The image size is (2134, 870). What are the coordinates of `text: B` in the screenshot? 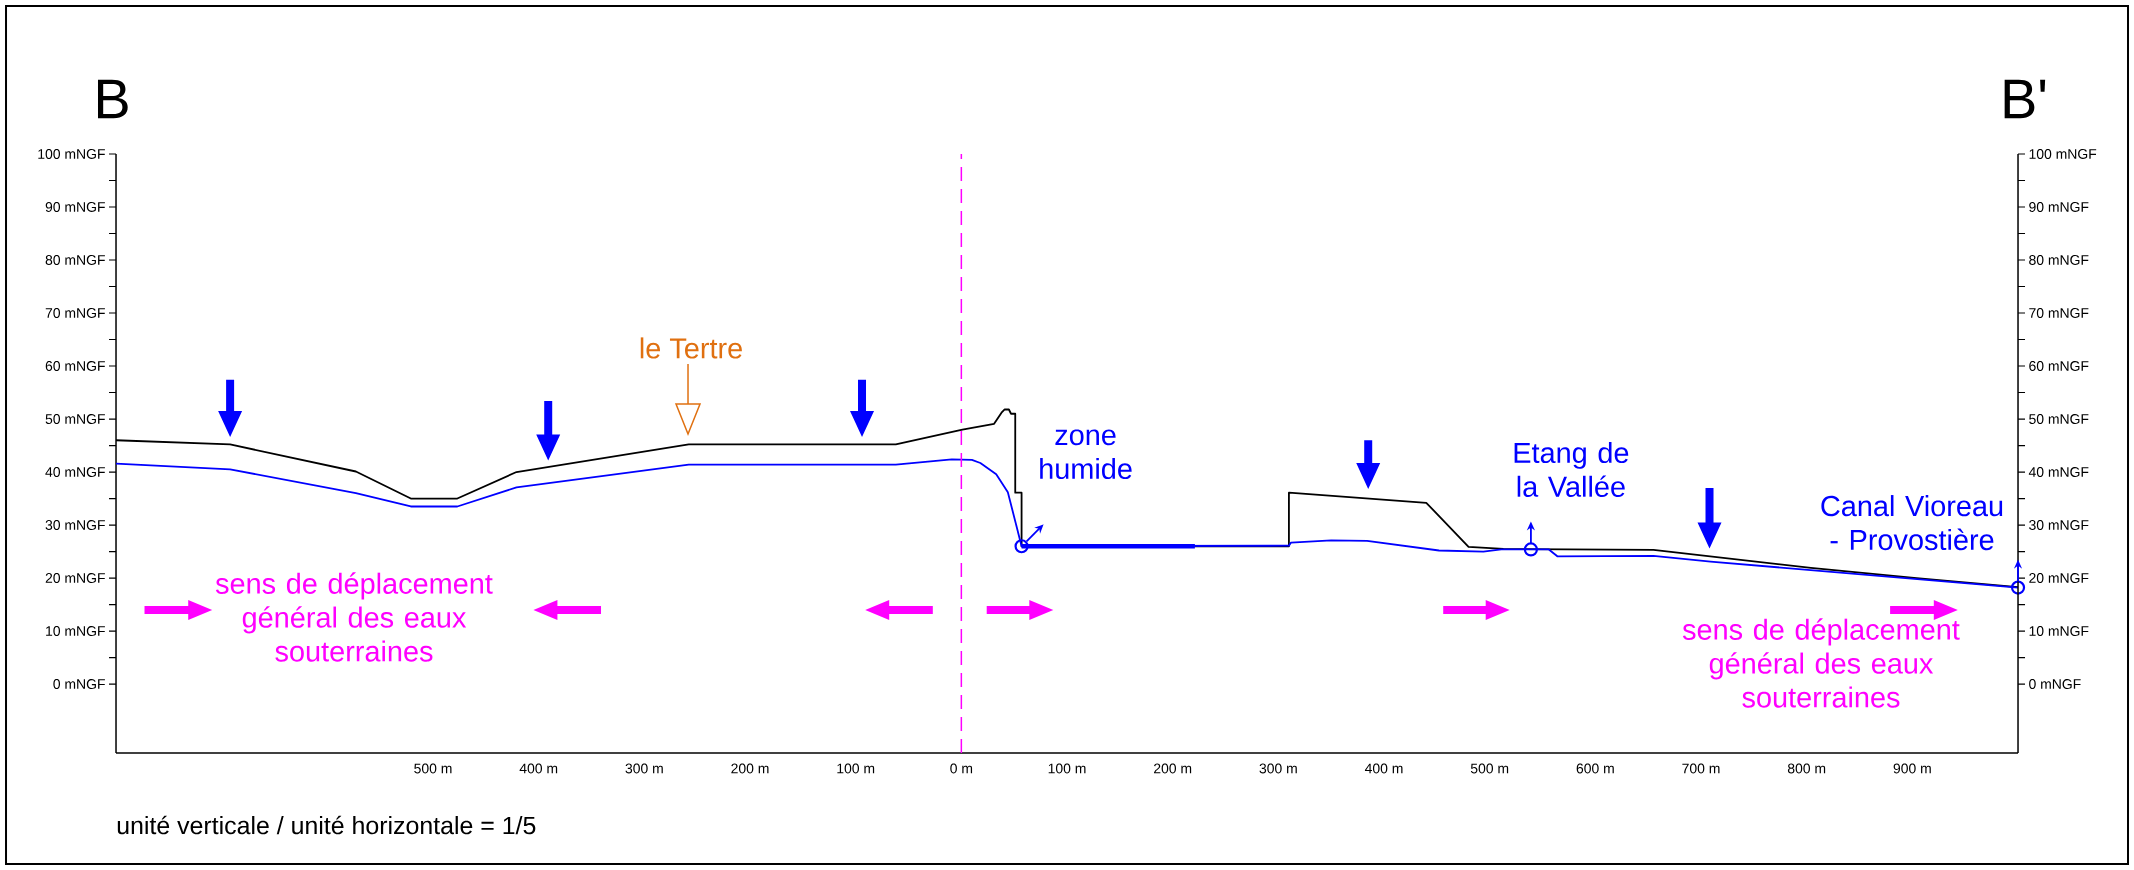 It's located at (112, 99).